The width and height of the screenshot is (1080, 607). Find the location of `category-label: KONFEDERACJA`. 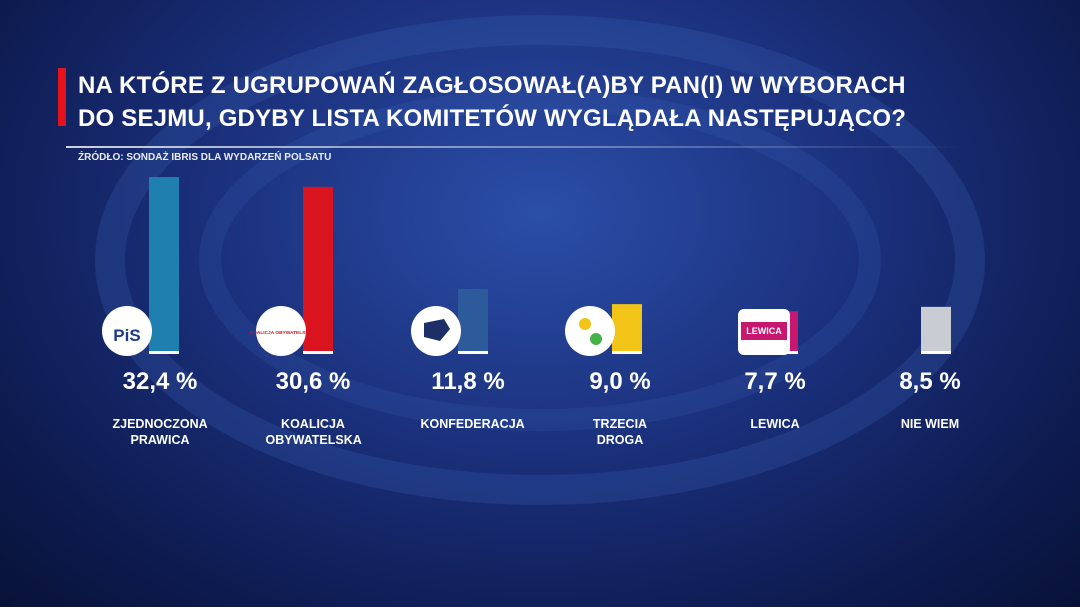

category-label: KONFEDERACJA is located at coordinates (468, 424).